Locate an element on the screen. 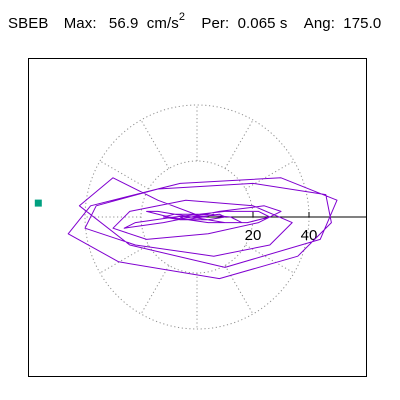 The width and height of the screenshot is (400, 400). max-vector-marker is located at coordinates (38, 203).